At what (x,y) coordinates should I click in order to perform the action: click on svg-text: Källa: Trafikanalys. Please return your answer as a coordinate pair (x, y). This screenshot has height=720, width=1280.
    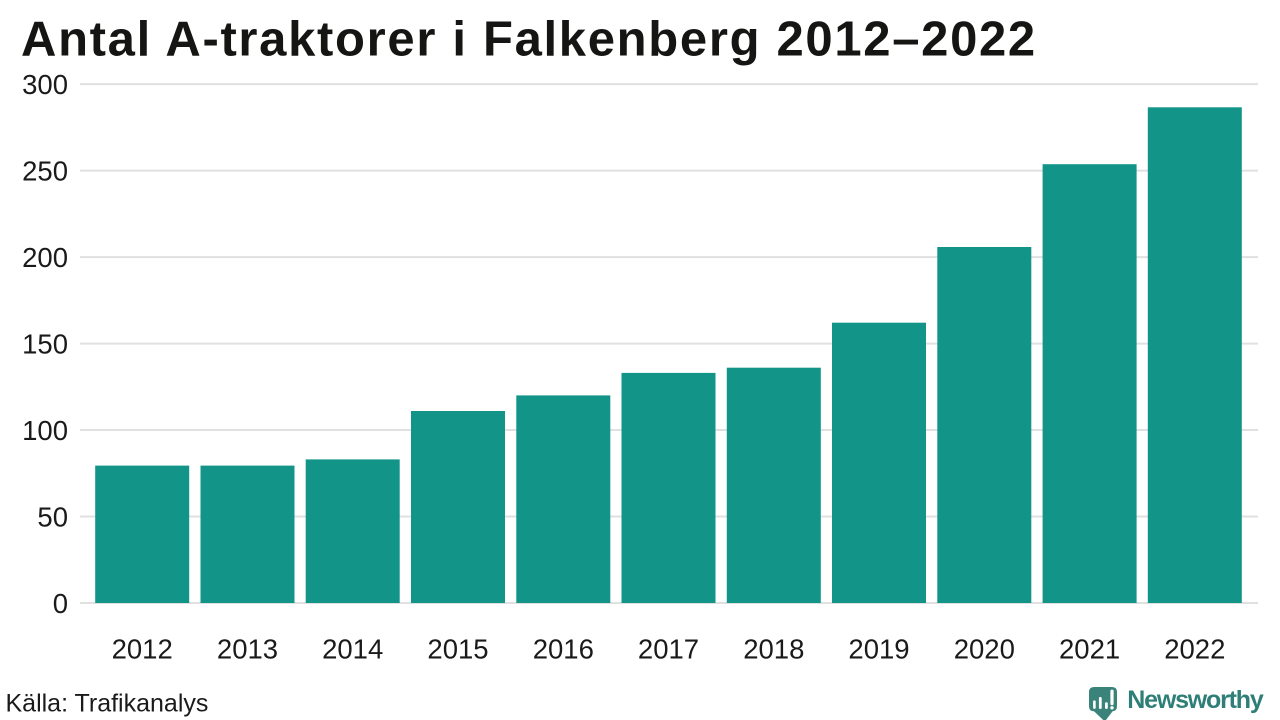
    Looking at the image, I should click on (107, 704).